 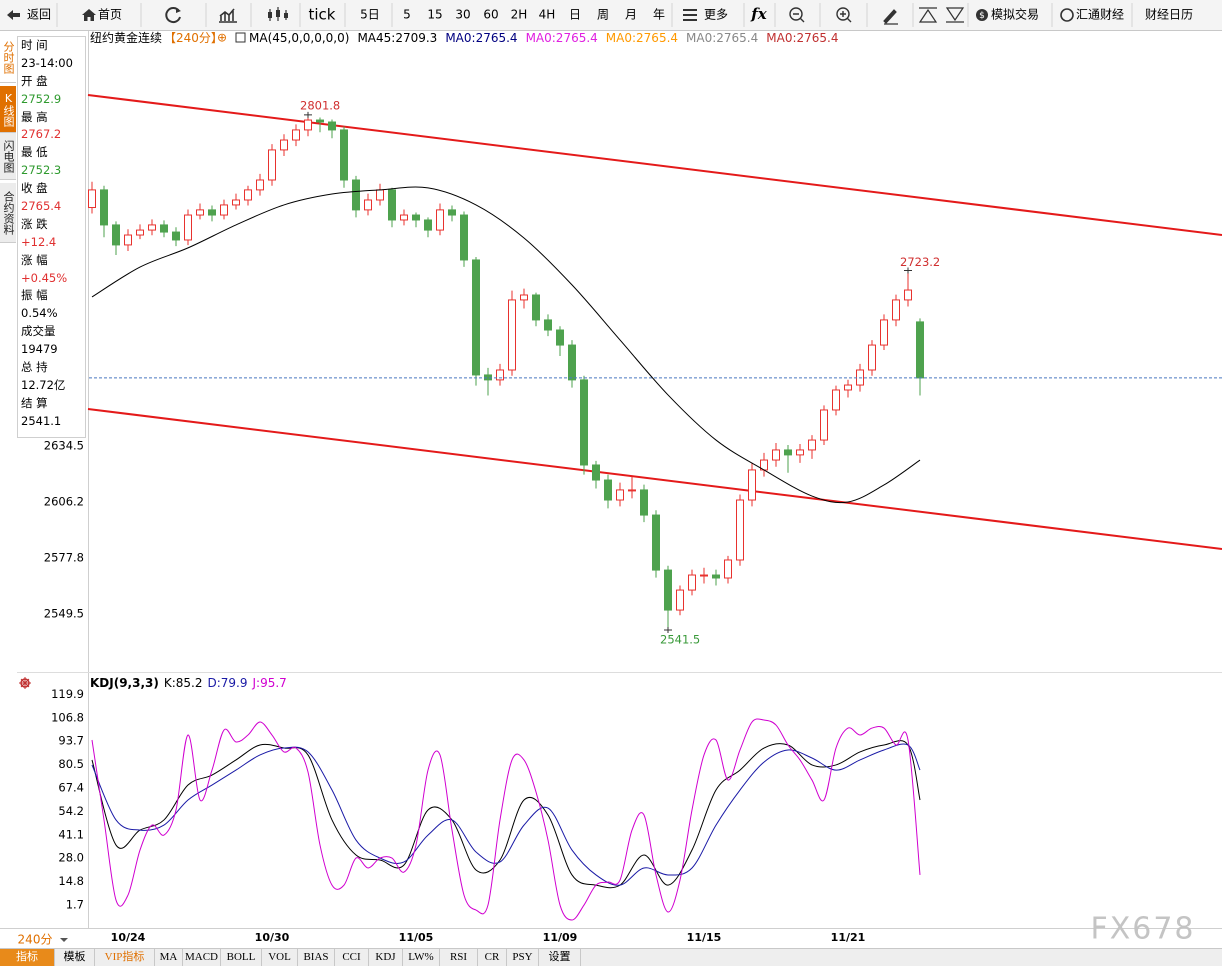 I want to click on kdj-title: KDJ(9,3,3), so click(x=124, y=683).